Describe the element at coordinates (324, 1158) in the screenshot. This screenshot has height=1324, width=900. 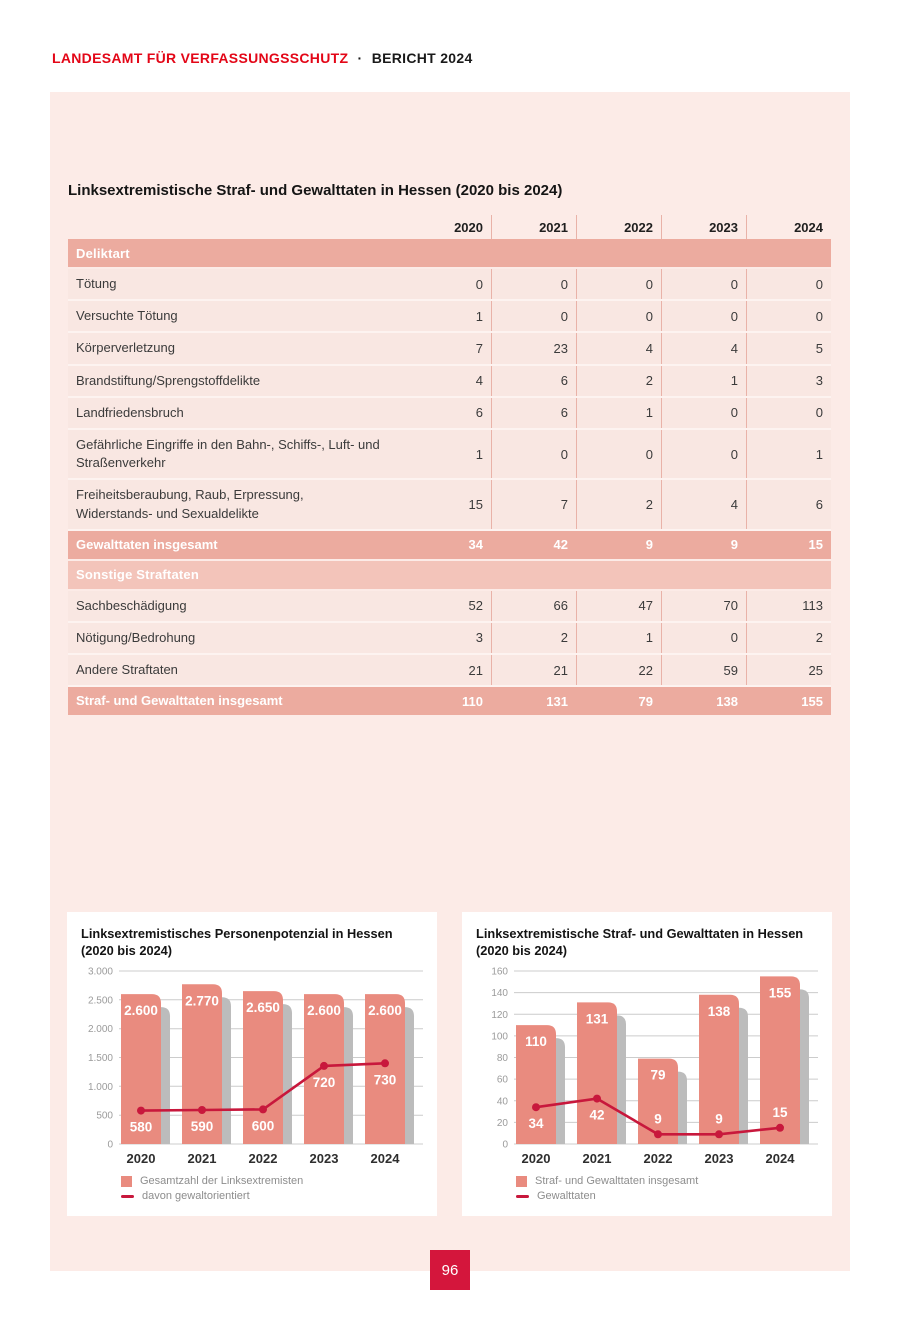
I see `svg-text: 2023` at that location.